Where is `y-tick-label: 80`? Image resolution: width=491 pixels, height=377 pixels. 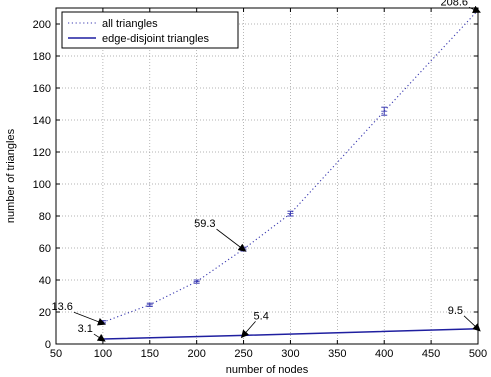 y-tick-label: 80 is located at coordinates (45, 217).